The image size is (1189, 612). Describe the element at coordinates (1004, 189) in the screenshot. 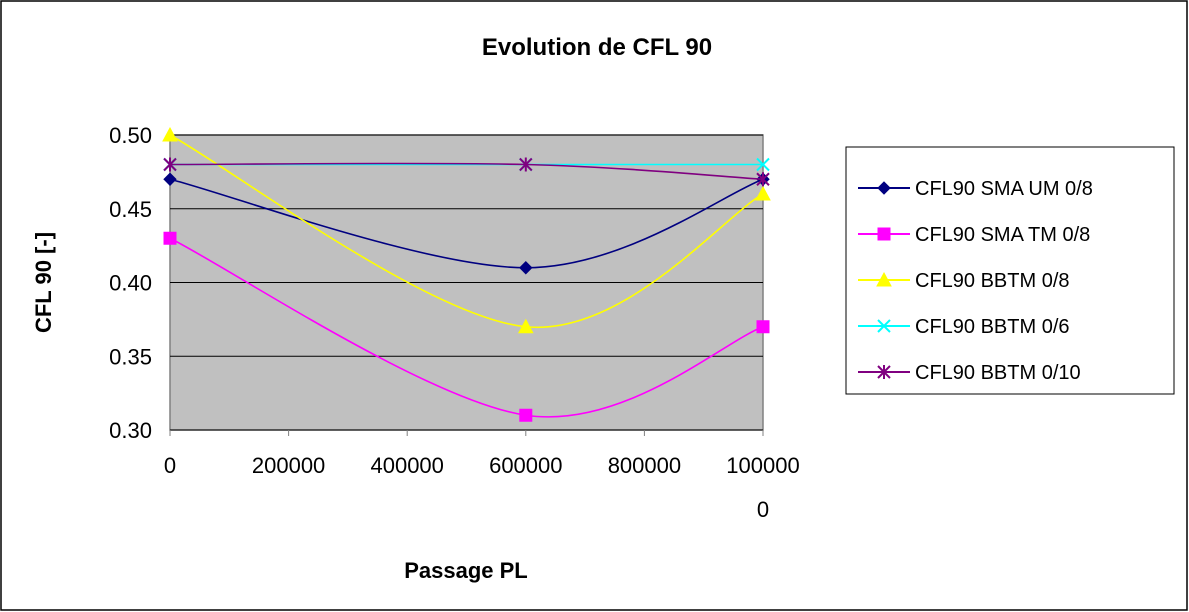

I see `legend-label: CFL90 SMA UM 0/8` at that location.